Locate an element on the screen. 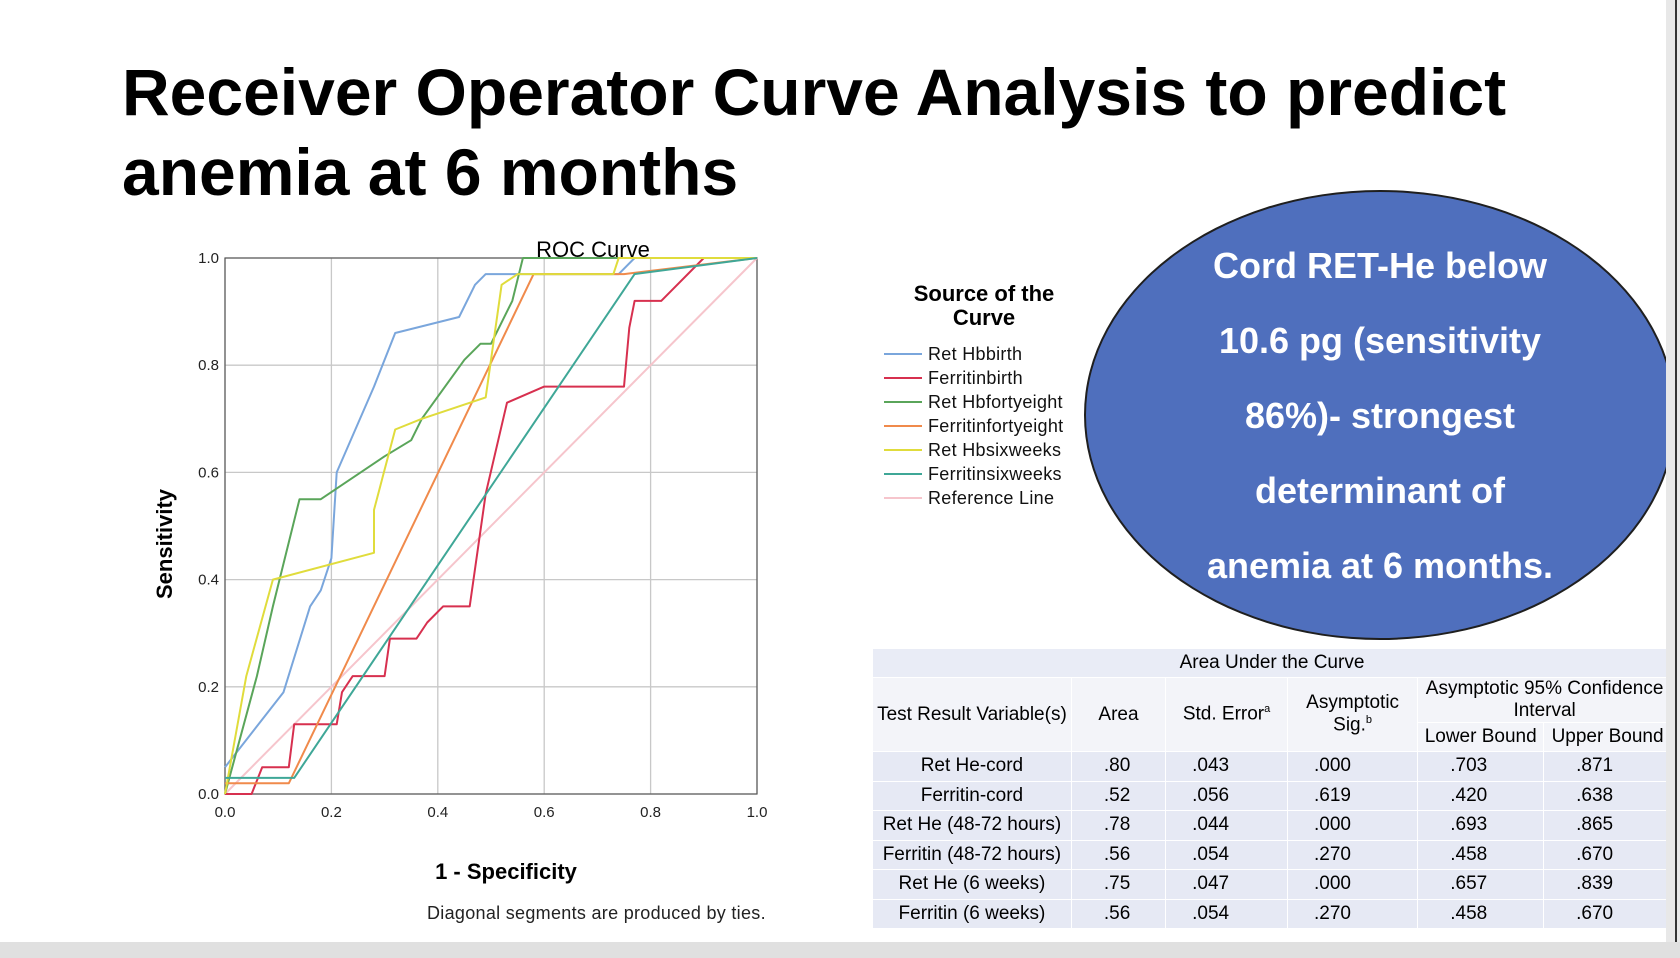 Image resolution: width=1680 pixels, height=958 pixels. cell-upper-bound: .670 is located at coordinates (1607, 913).